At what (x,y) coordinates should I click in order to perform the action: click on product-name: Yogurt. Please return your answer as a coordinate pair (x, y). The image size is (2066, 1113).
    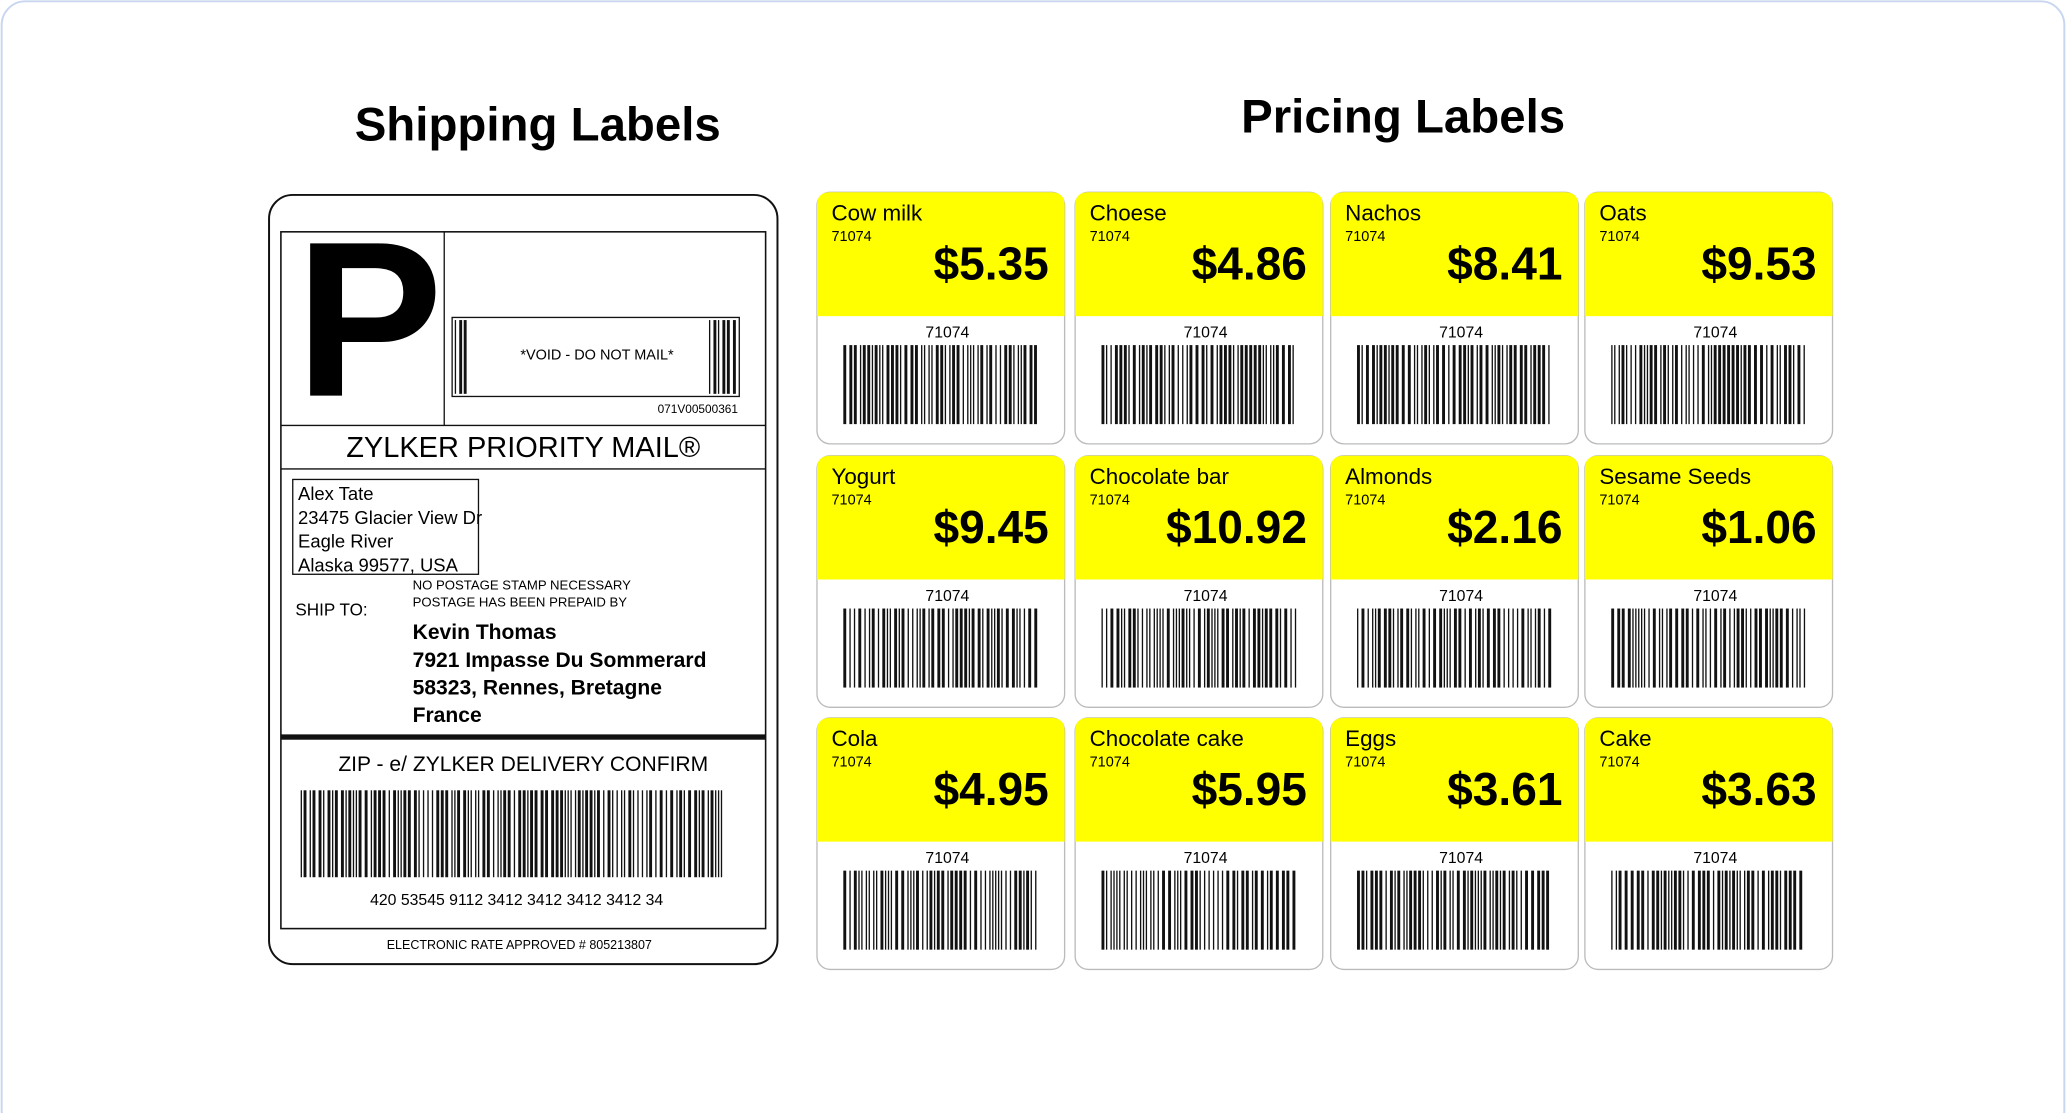
    Looking at the image, I should click on (863, 476).